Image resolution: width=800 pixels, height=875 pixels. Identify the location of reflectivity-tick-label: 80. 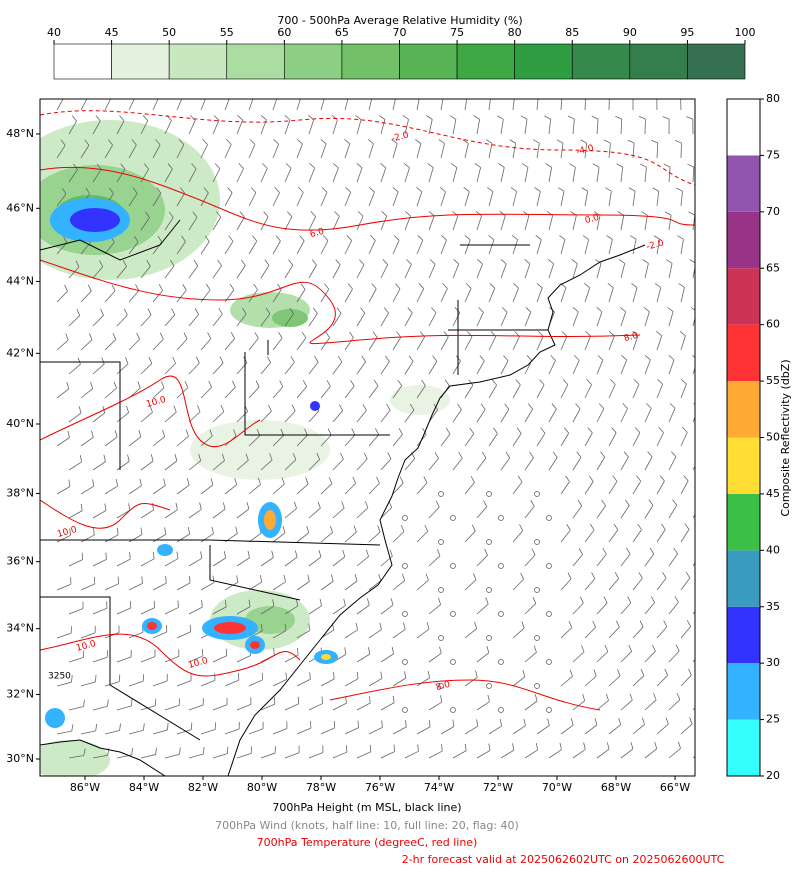
(773, 98).